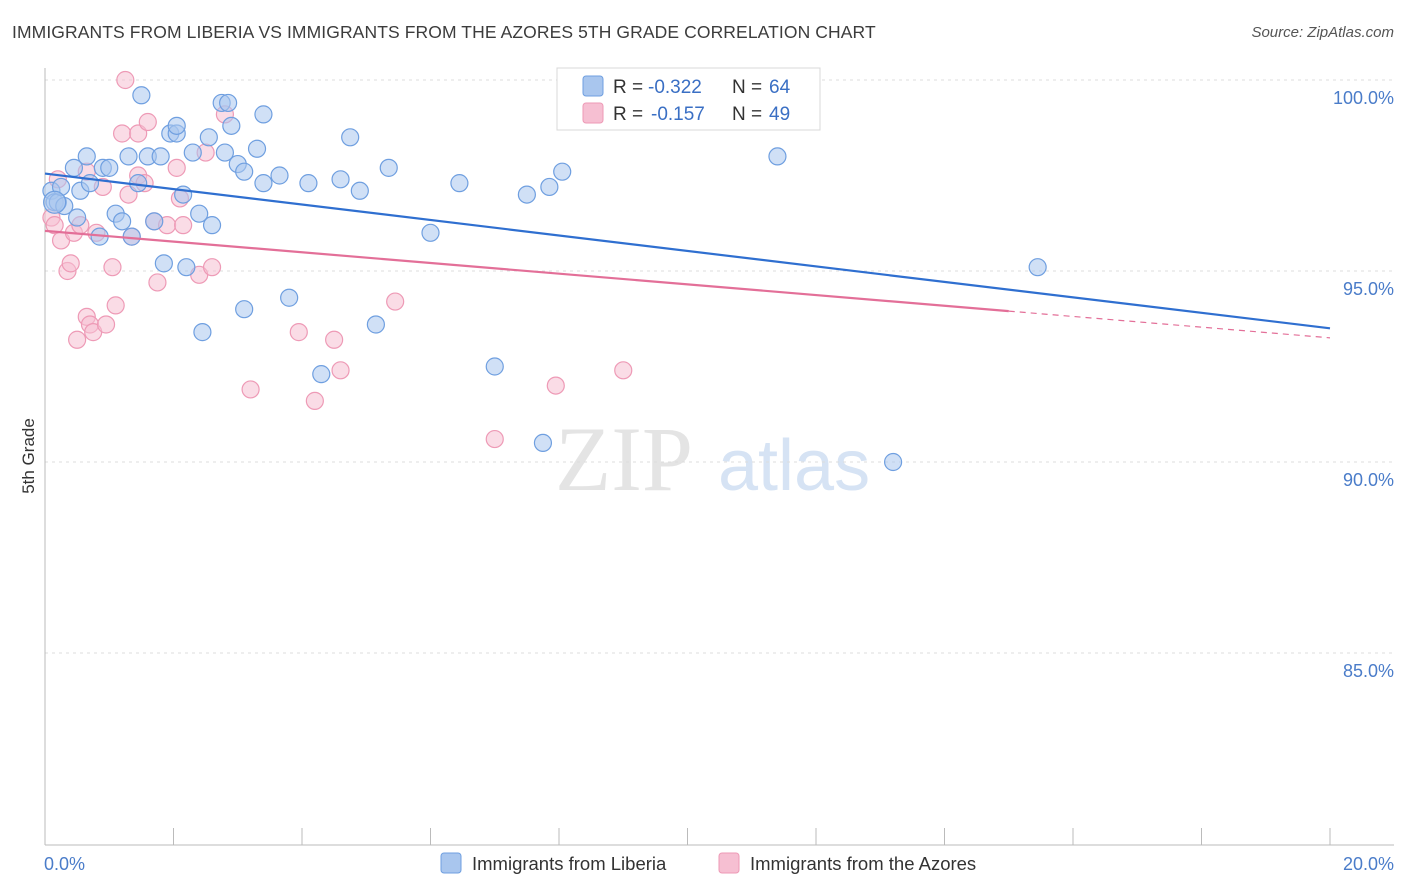 The height and width of the screenshot is (892, 1406). What do you see at coordinates (526, 271) in the screenshot?
I see `trend-line-azores` at bounding box center [526, 271].